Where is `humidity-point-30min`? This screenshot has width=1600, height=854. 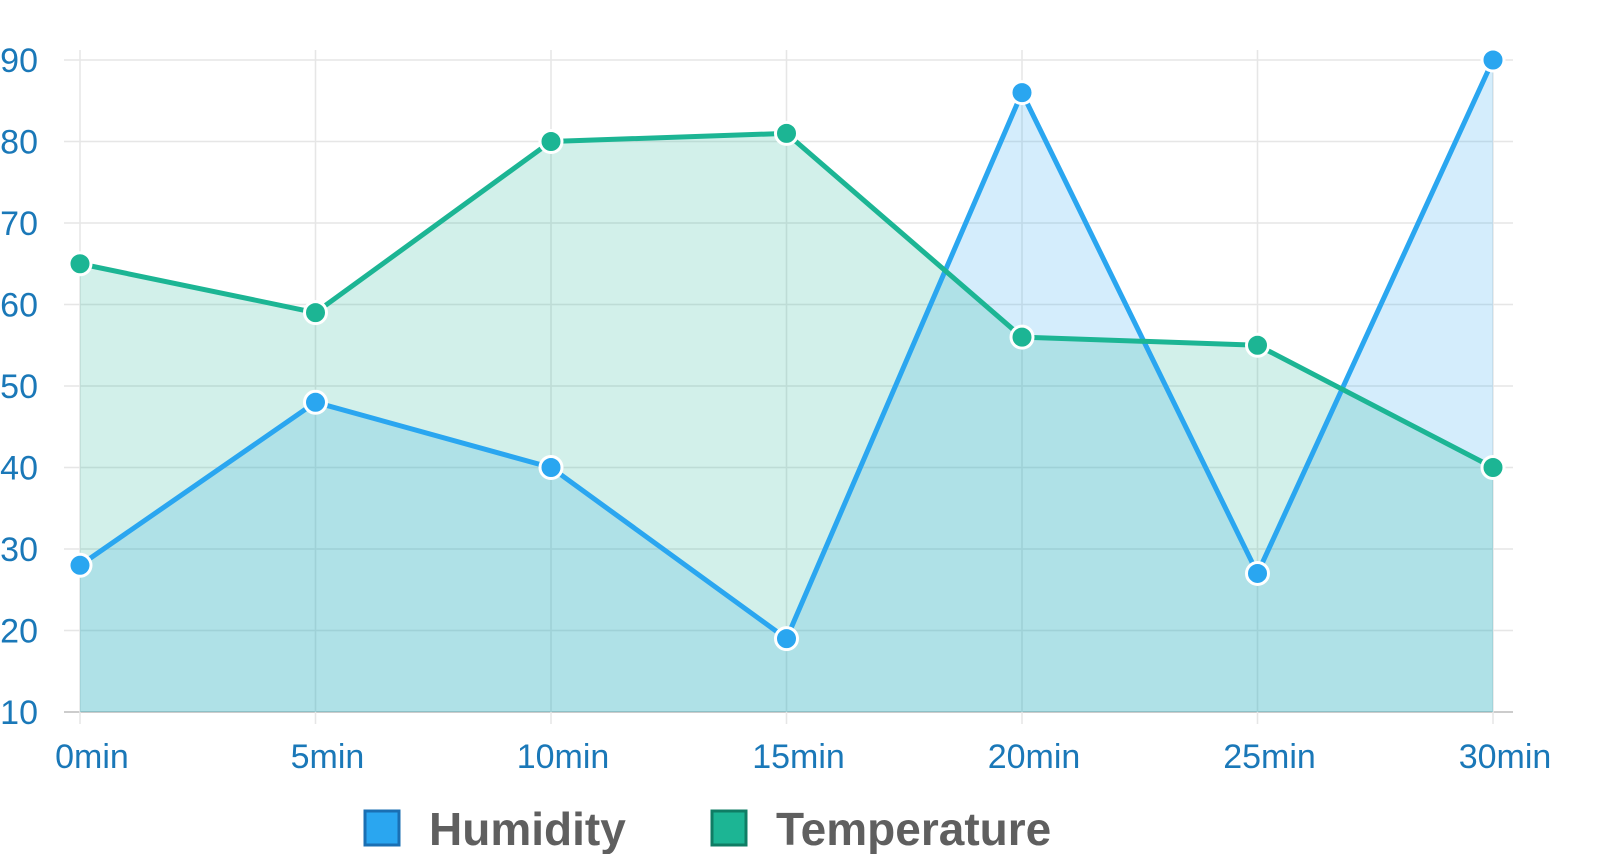
humidity-point-30min is located at coordinates (1493, 60).